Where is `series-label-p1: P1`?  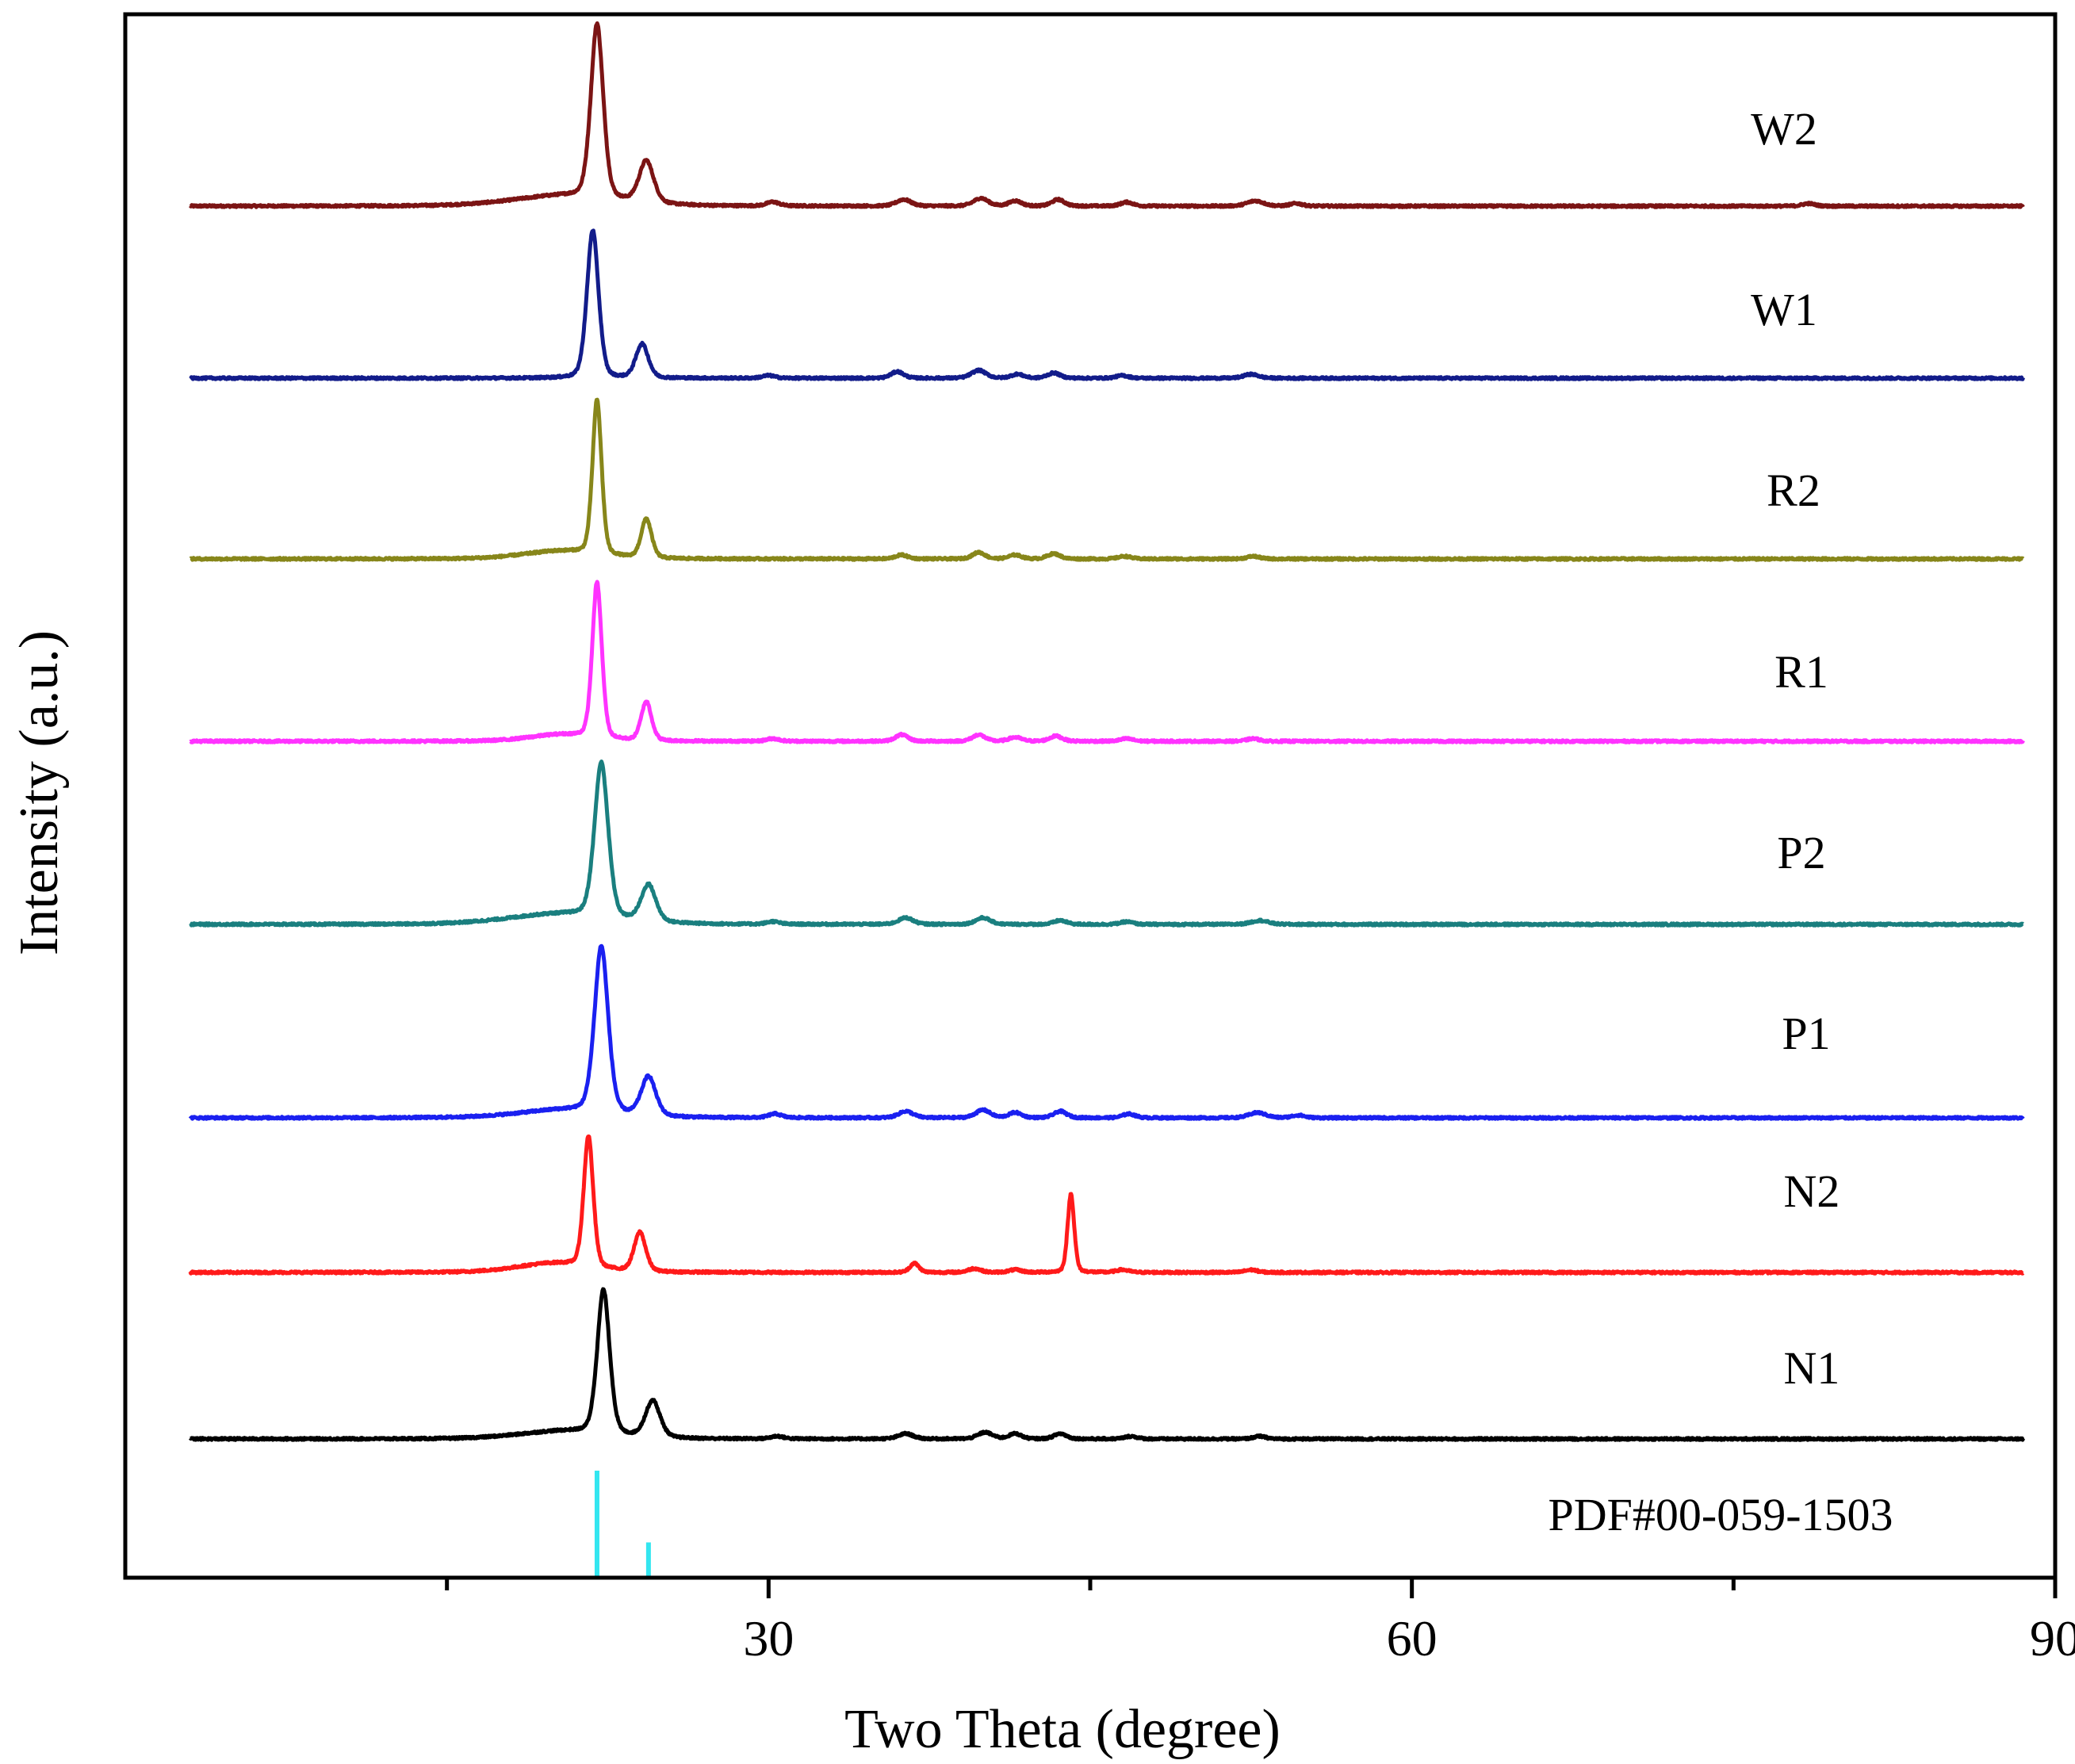 series-label-p1: P1 is located at coordinates (1806, 1034).